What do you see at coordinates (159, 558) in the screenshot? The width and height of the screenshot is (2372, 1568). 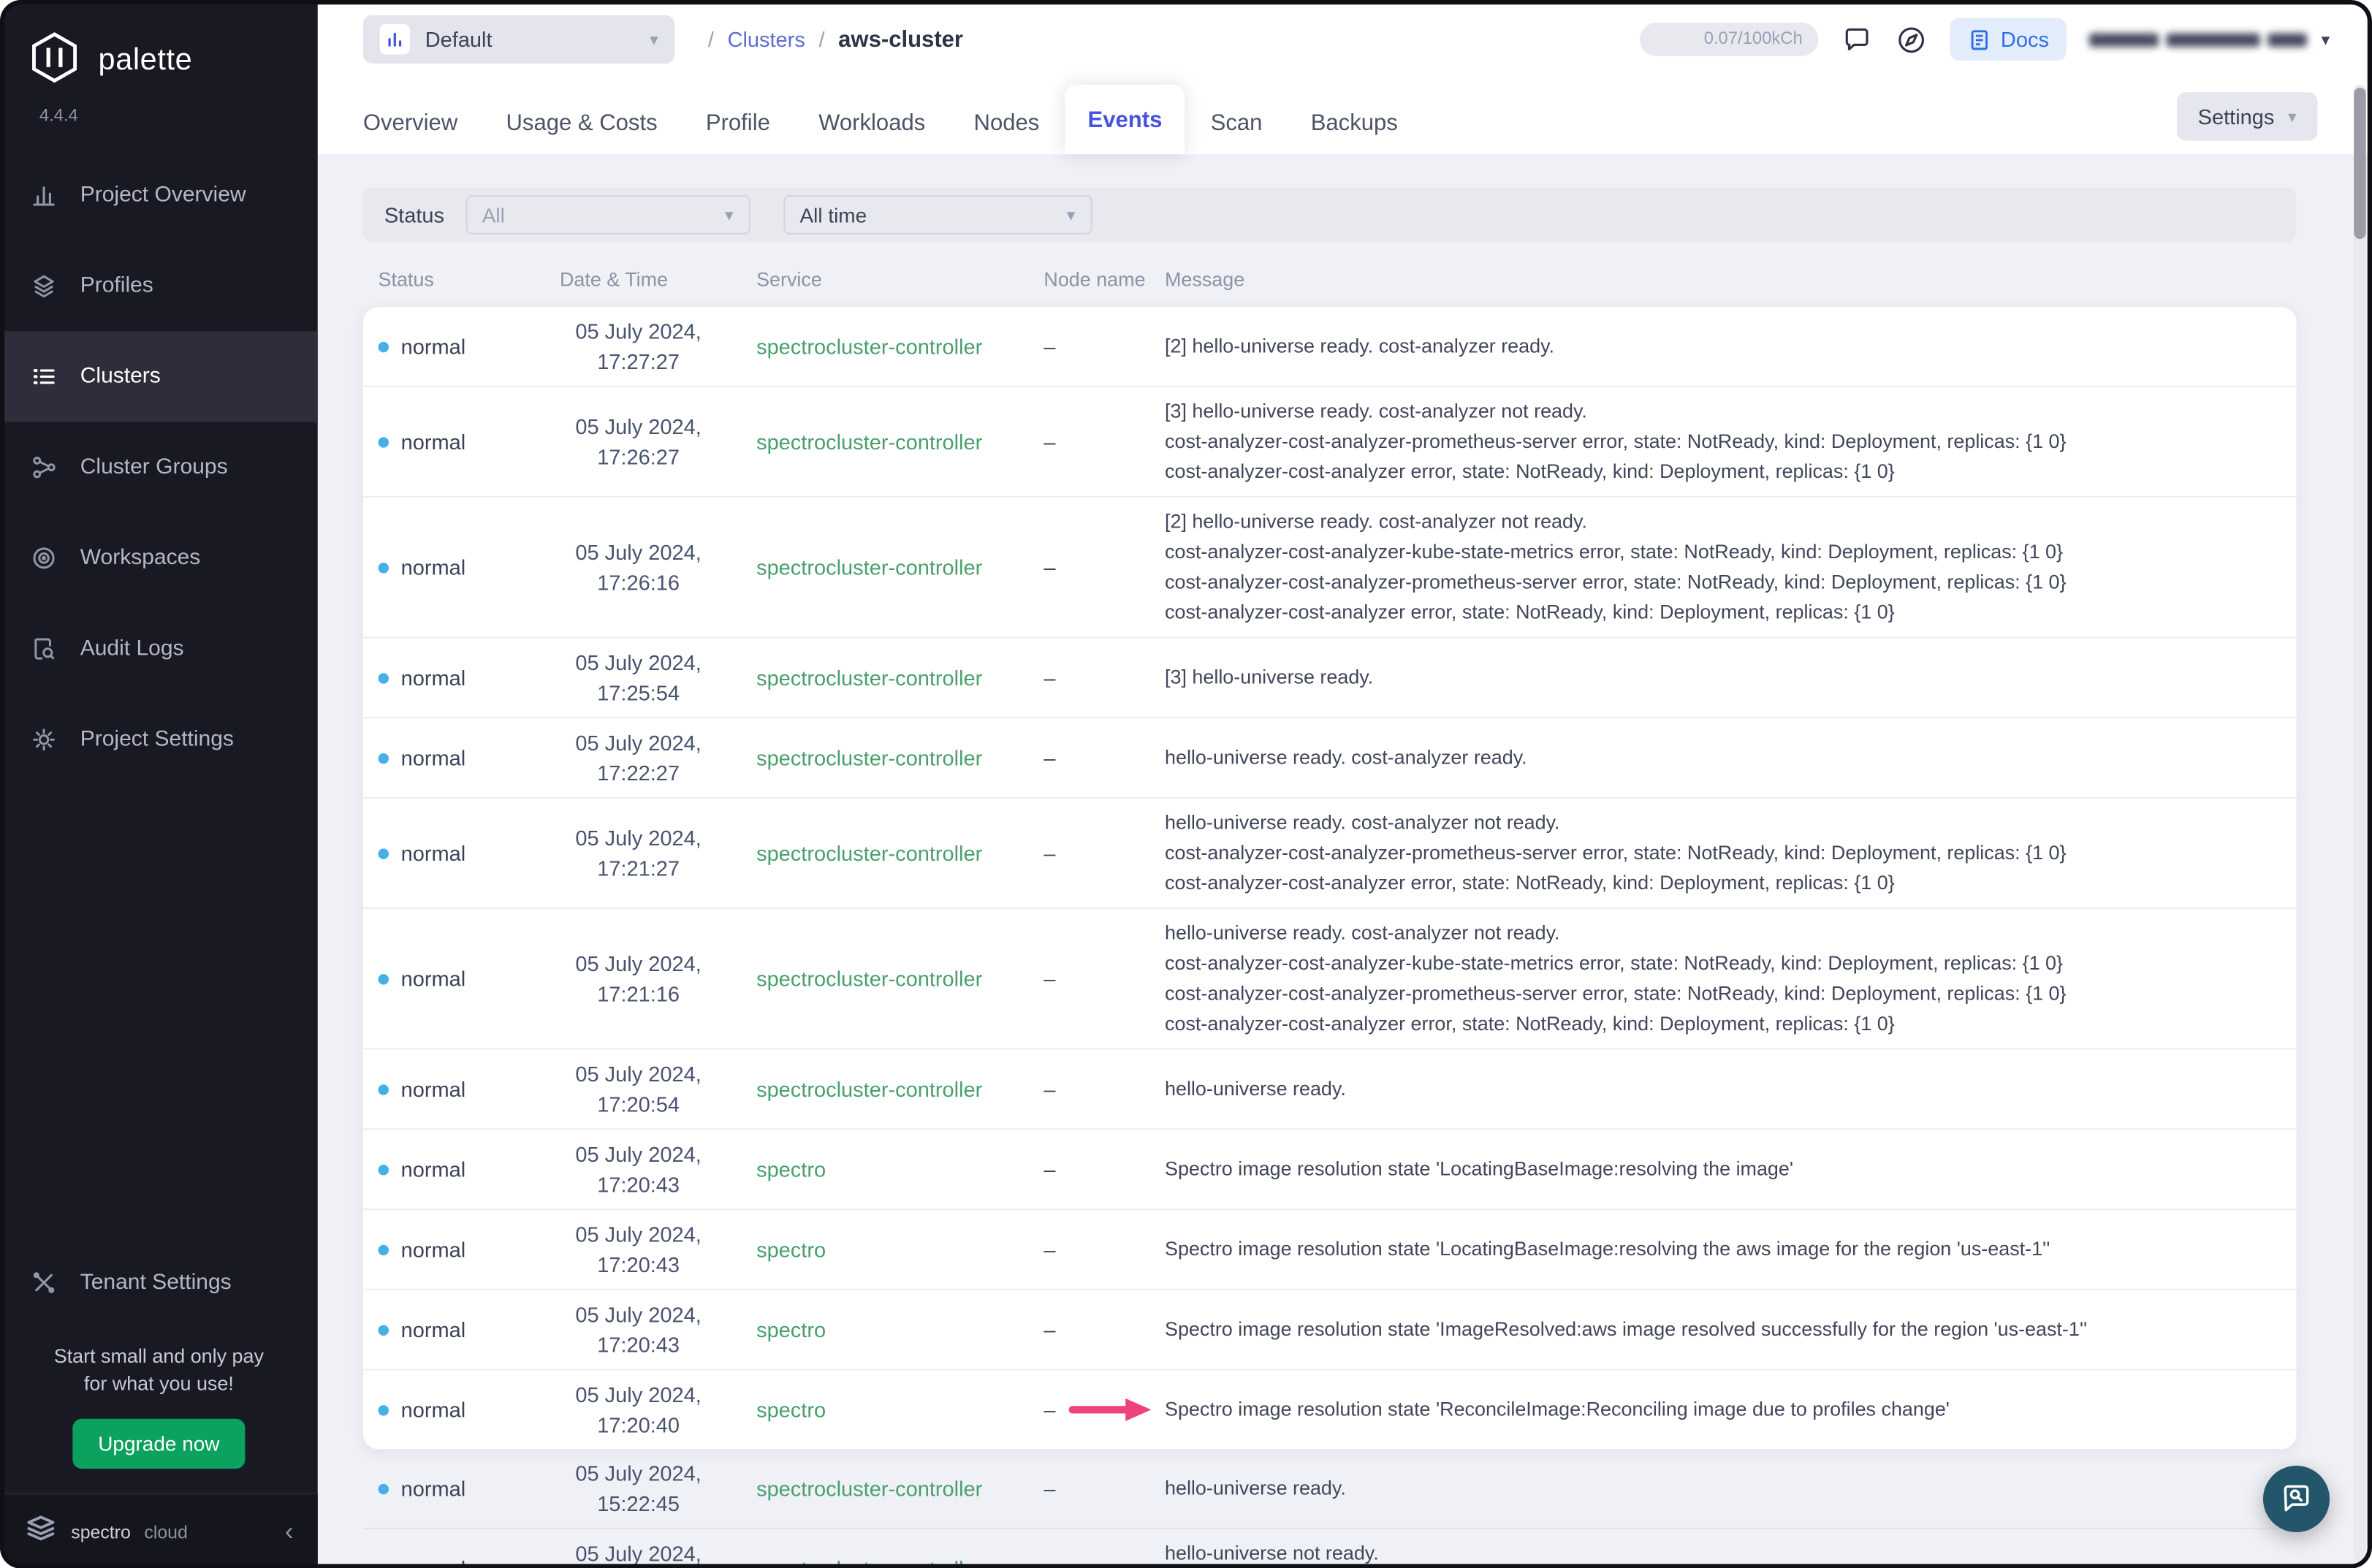 I see `sidebar-item-workspaces: Workspaces` at bounding box center [159, 558].